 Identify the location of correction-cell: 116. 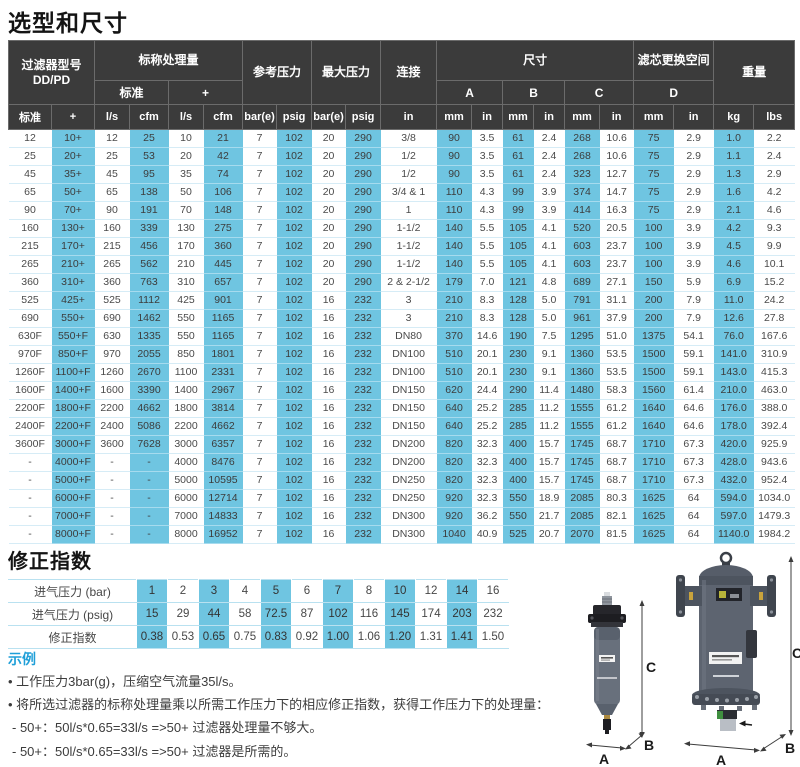
(369, 614).